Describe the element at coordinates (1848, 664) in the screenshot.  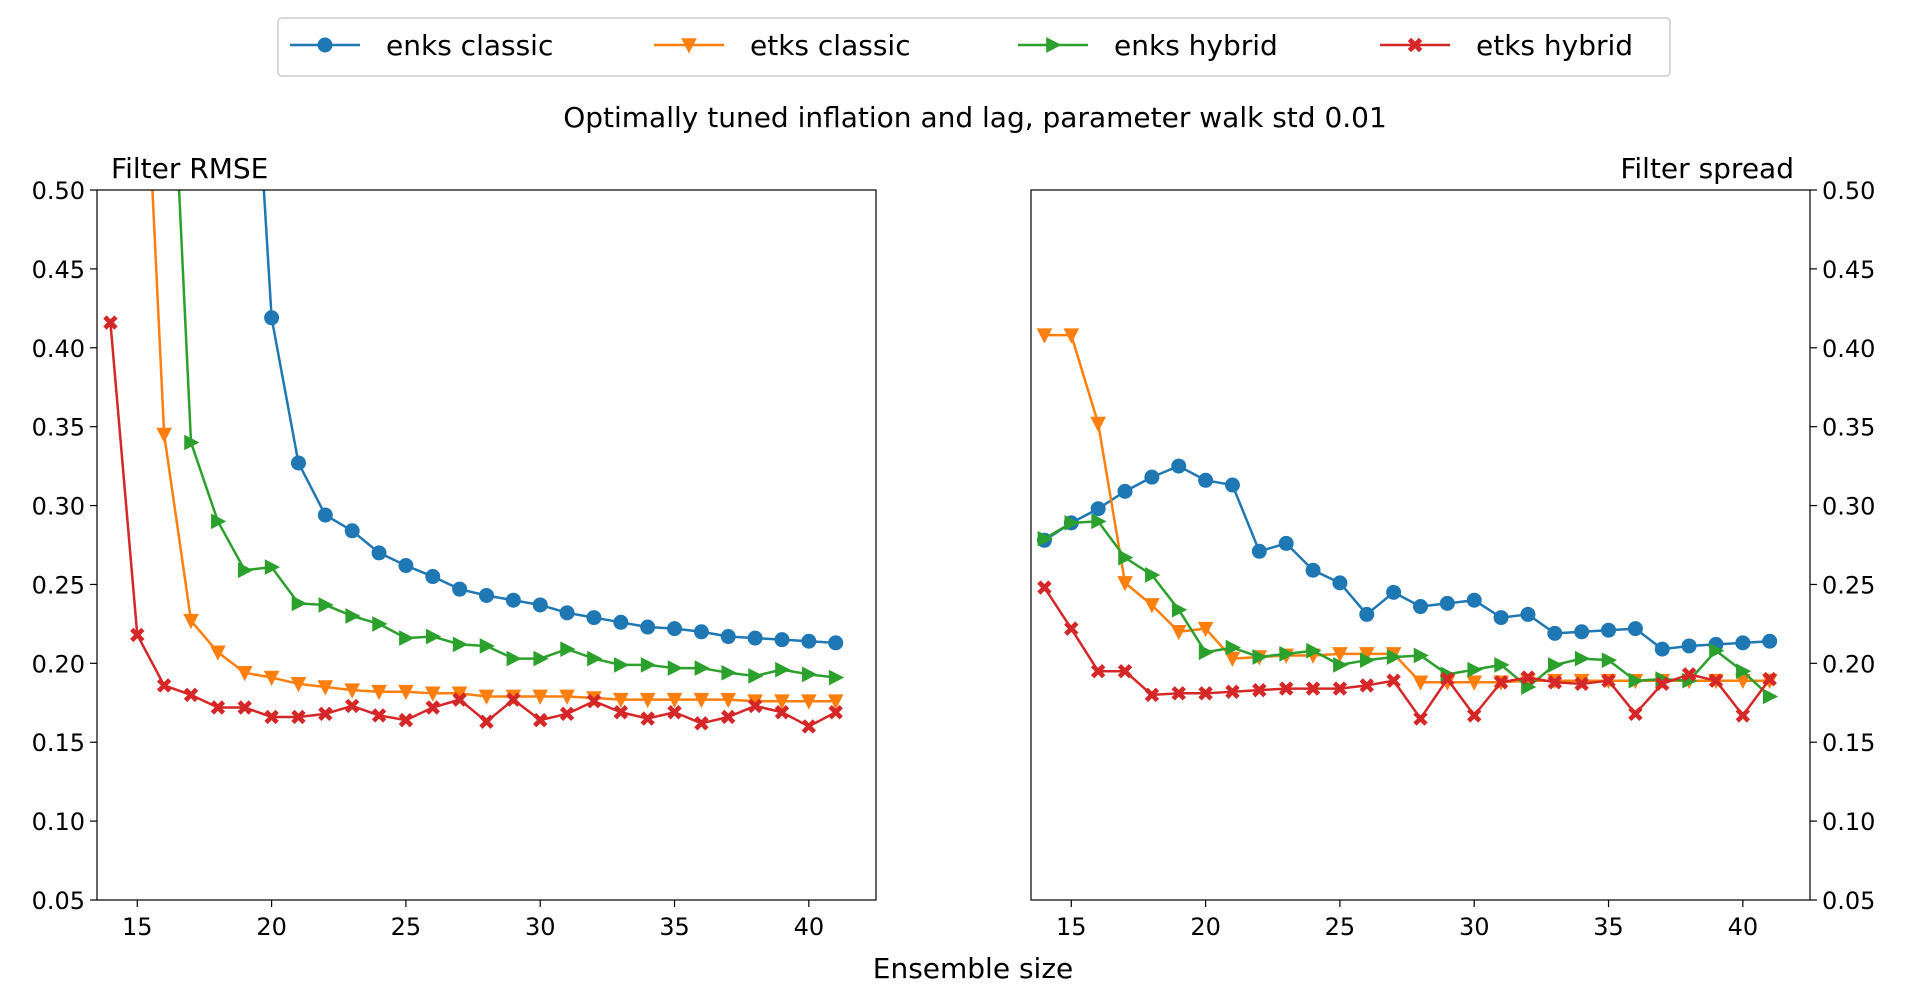
I see `spread-y-tick-label: 0.20` at that location.